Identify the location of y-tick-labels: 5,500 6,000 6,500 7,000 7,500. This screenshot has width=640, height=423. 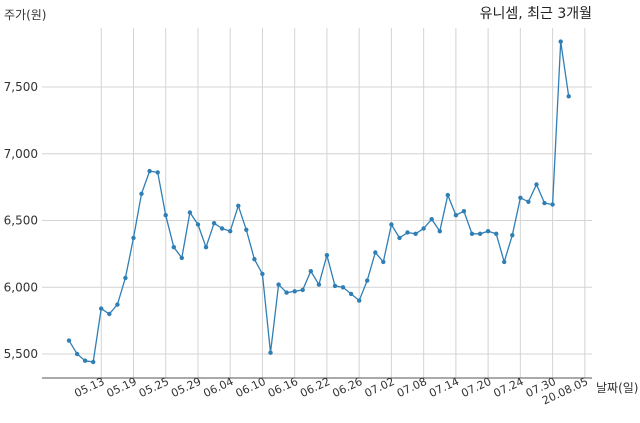
(21, 220).